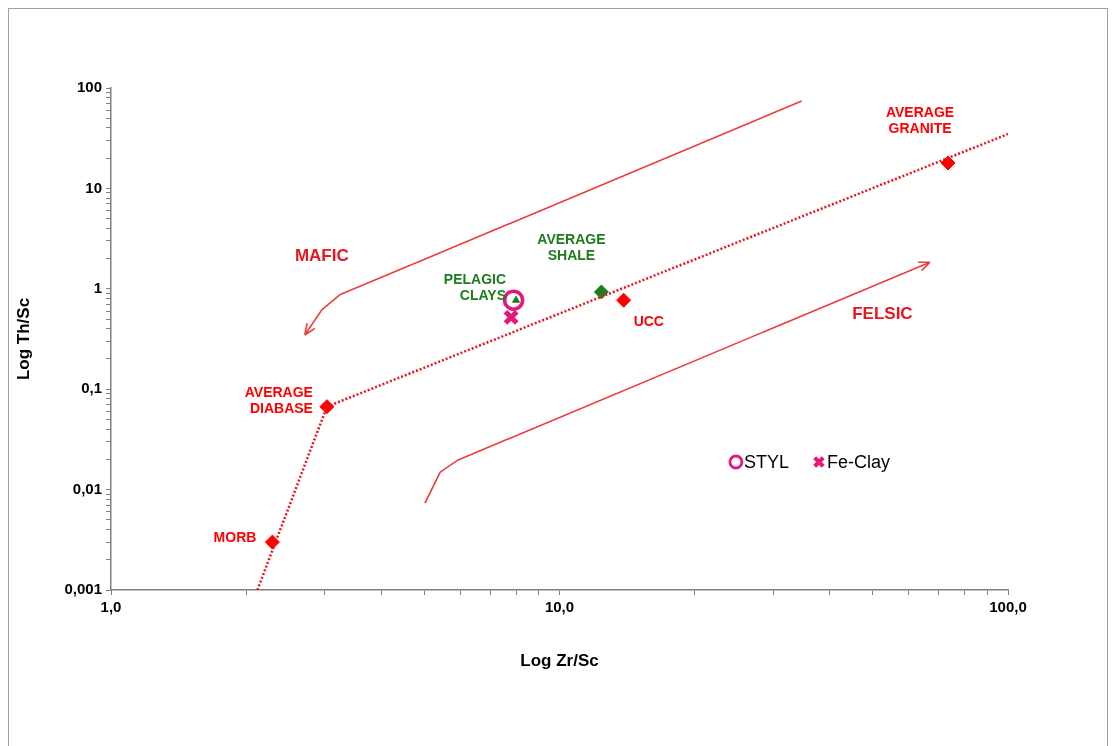 The width and height of the screenshot is (1115, 746). Describe the element at coordinates (93, 187) in the screenshot. I see `y-tick-label: 10` at that location.